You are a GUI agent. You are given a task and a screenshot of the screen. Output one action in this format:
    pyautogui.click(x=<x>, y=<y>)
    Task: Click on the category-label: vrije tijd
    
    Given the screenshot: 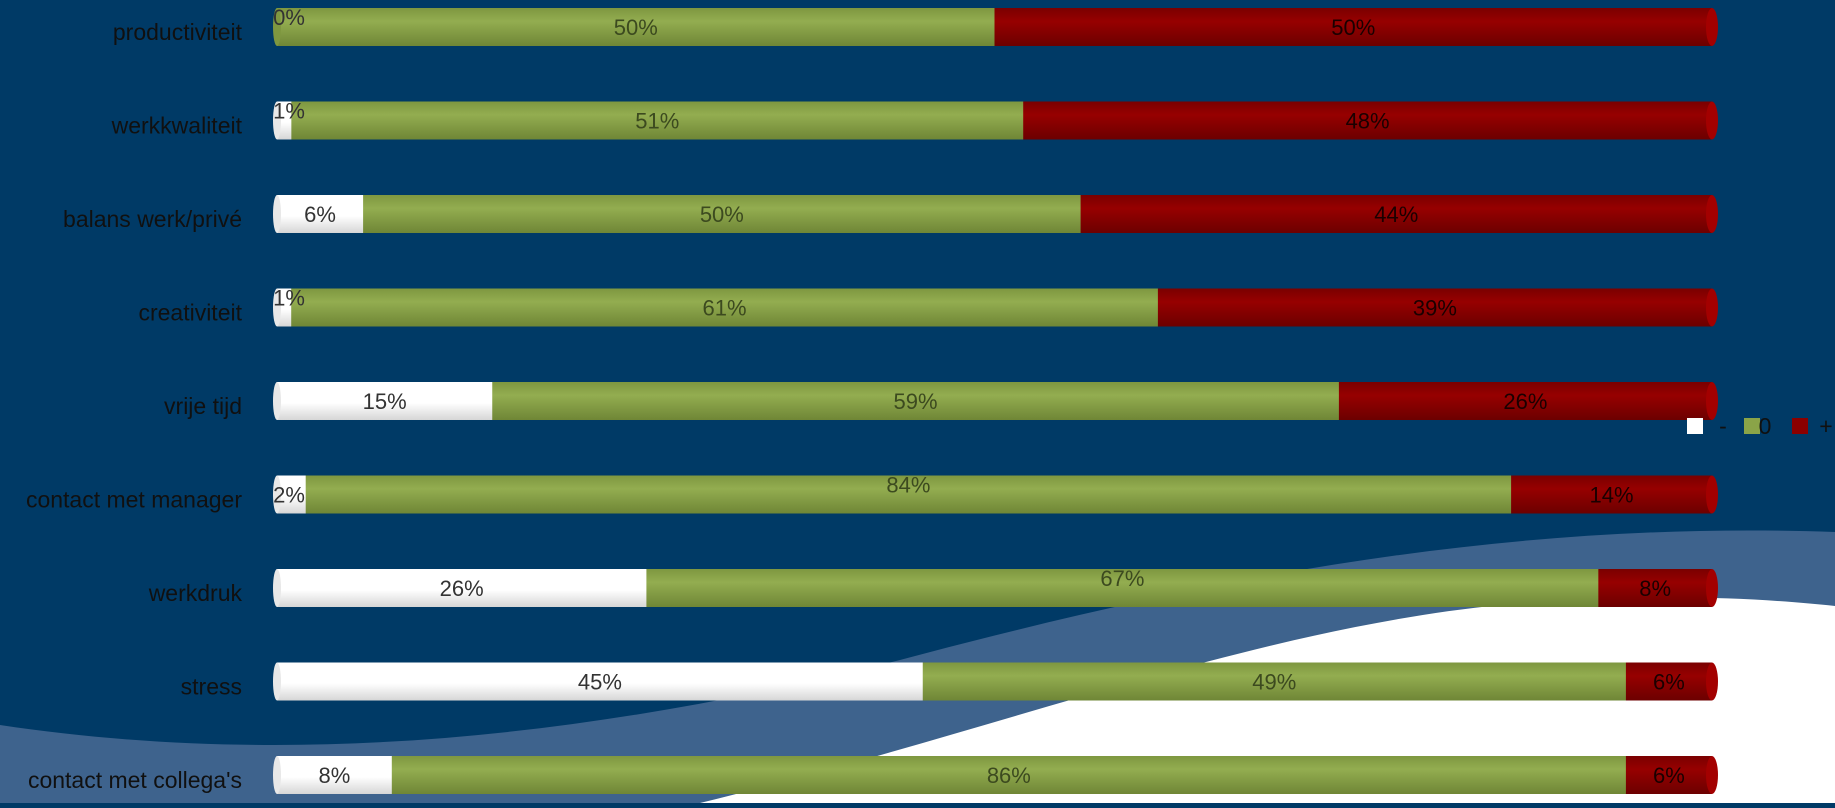 What is the action you would take?
    pyautogui.click(x=203, y=406)
    